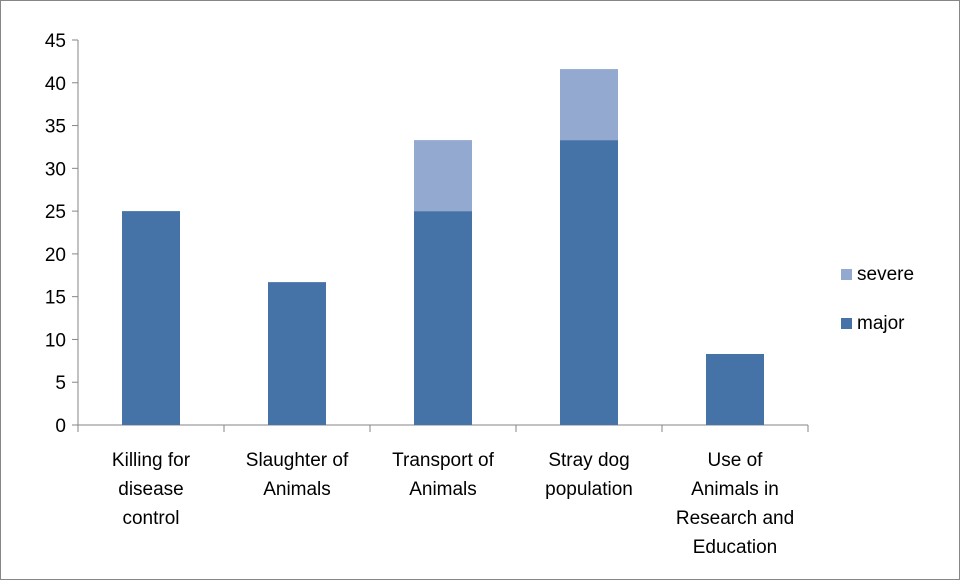 This screenshot has height=580, width=960. What do you see at coordinates (735, 489) in the screenshot?
I see `x-category-label-line: Animals in` at bounding box center [735, 489].